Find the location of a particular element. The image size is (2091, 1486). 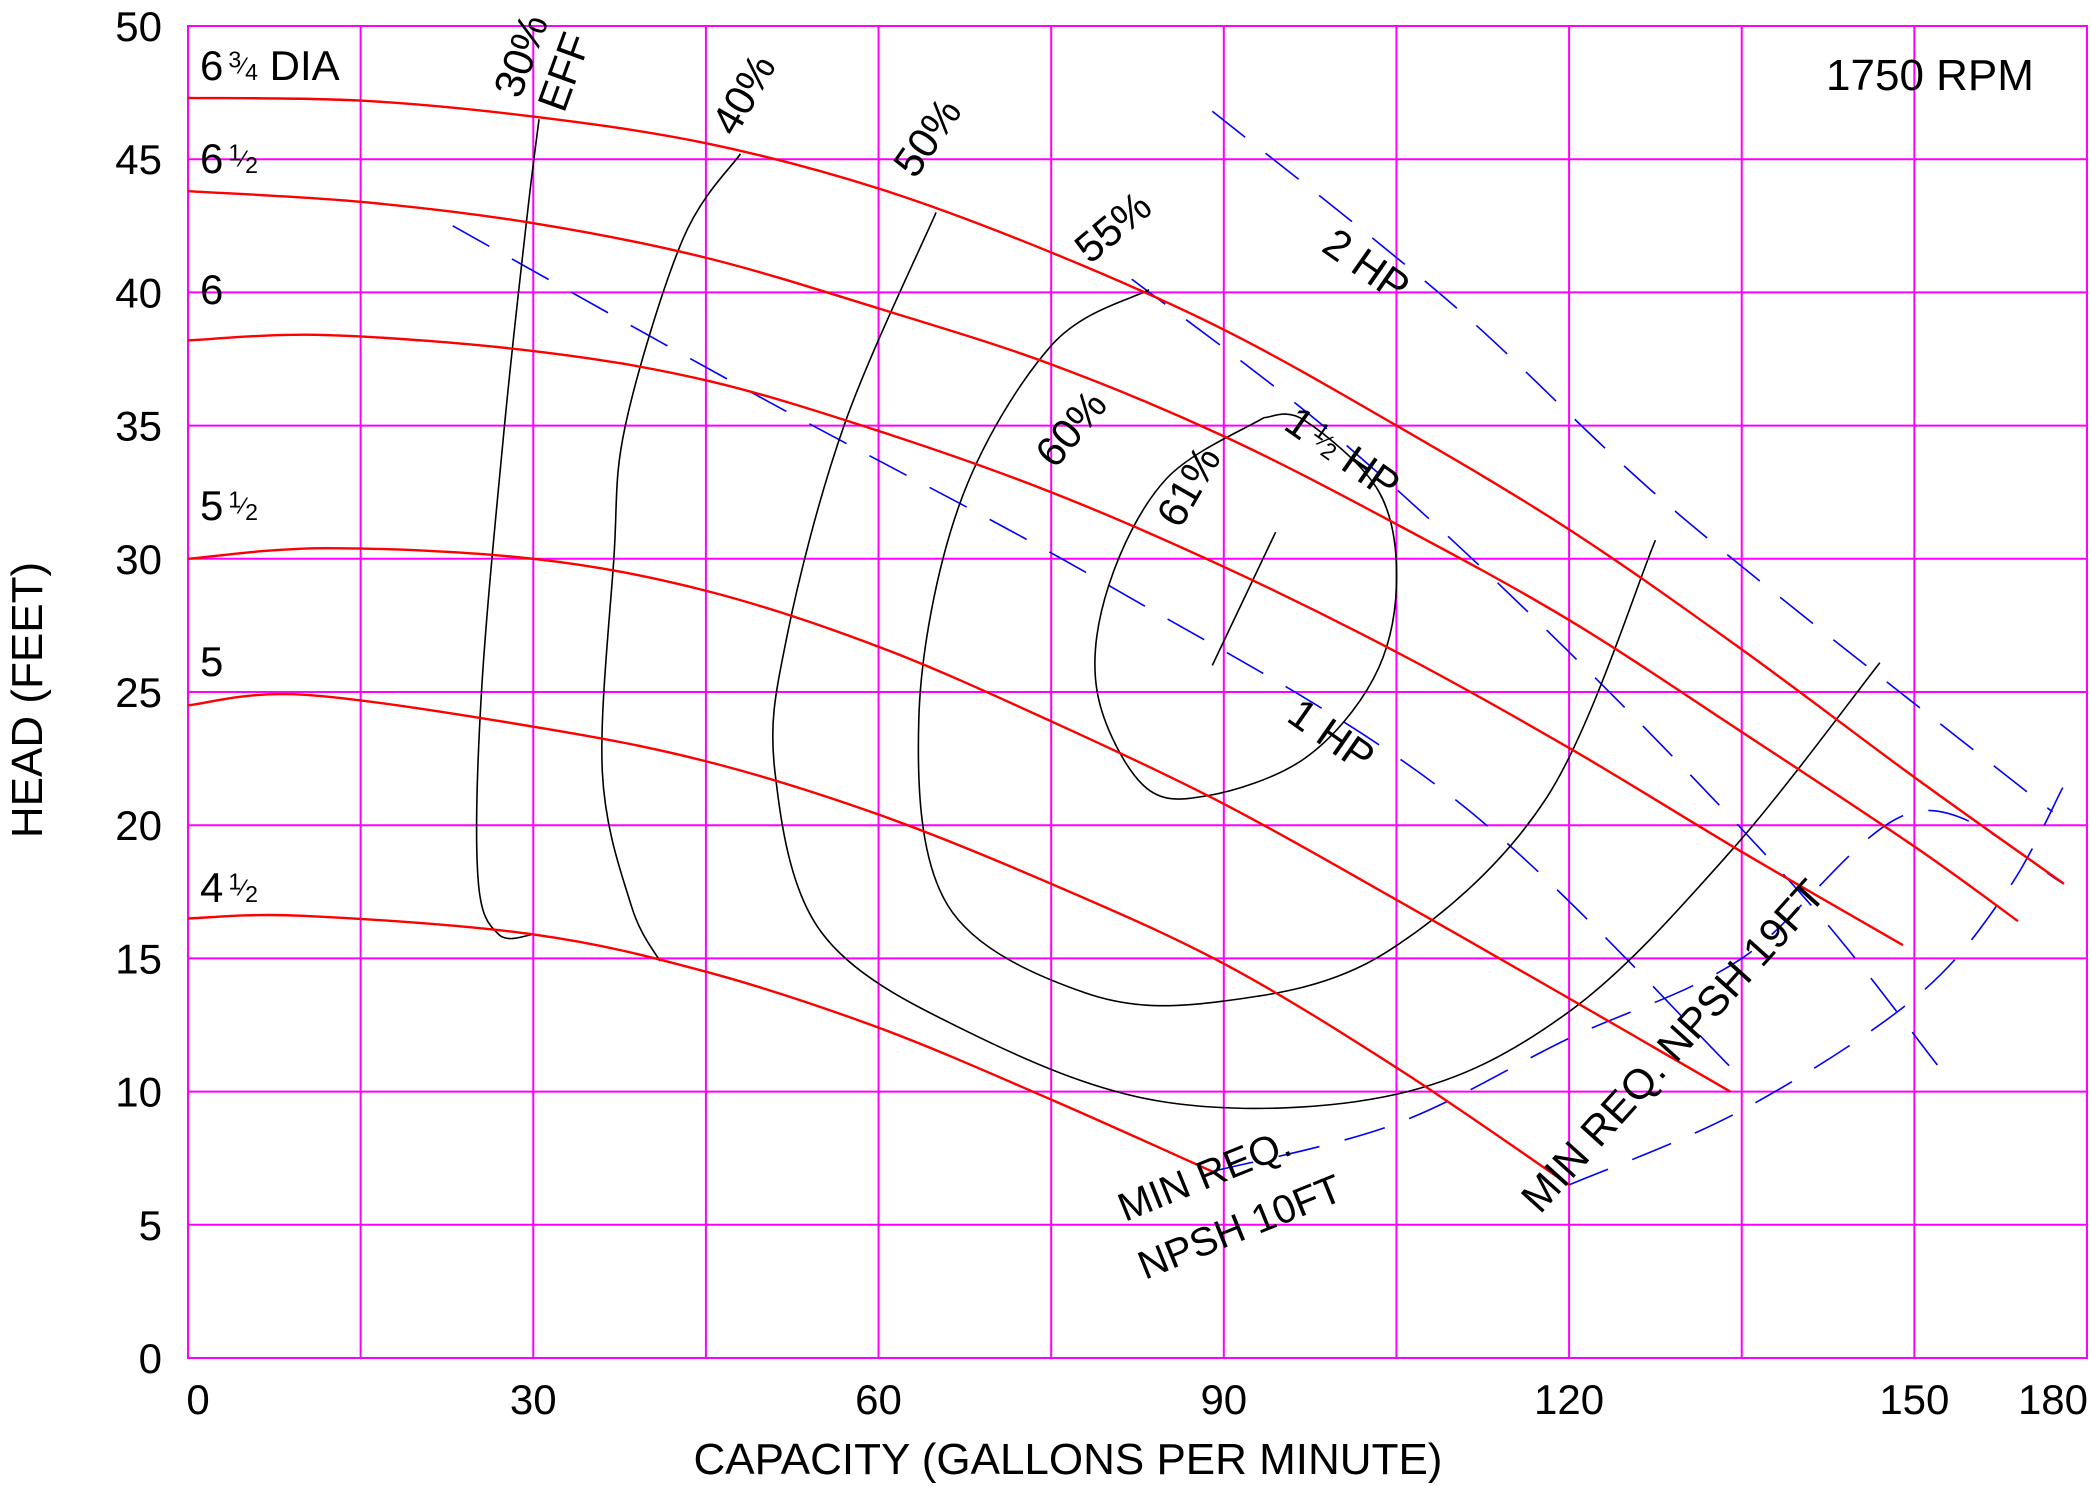

x-tick-label: 150 is located at coordinates (1914, 1399).